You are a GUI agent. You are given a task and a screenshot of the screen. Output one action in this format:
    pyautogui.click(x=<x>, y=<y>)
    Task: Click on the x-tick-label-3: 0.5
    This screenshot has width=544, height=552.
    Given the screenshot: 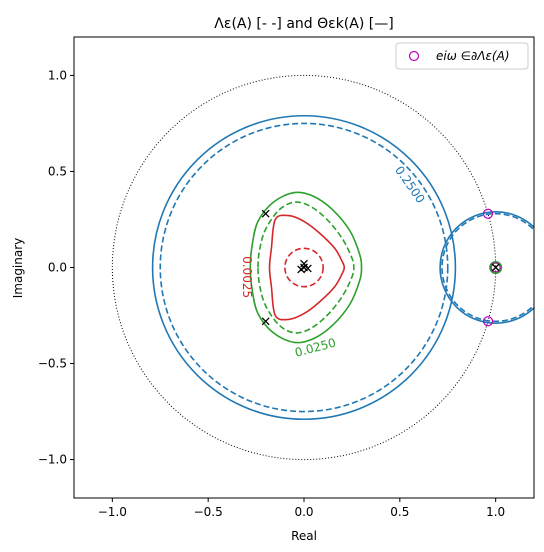 What is the action you would take?
    pyautogui.click(x=399, y=512)
    